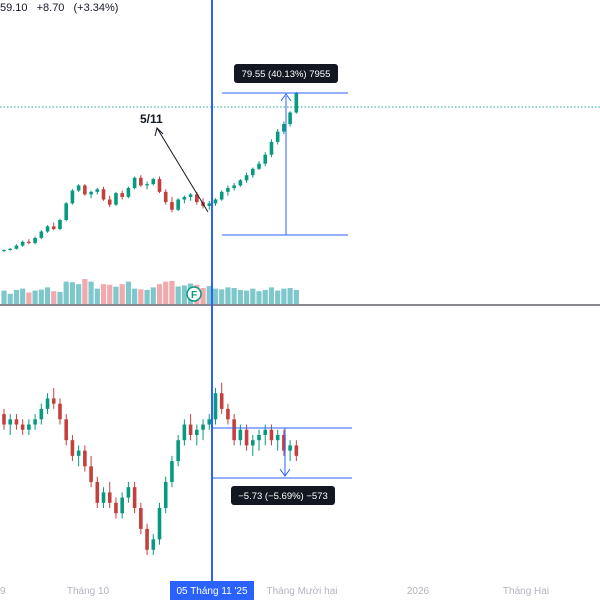 Image resolution: width=600 pixels, height=600 pixels. I want to click on annotation-arrowhead, so click(159, 132).